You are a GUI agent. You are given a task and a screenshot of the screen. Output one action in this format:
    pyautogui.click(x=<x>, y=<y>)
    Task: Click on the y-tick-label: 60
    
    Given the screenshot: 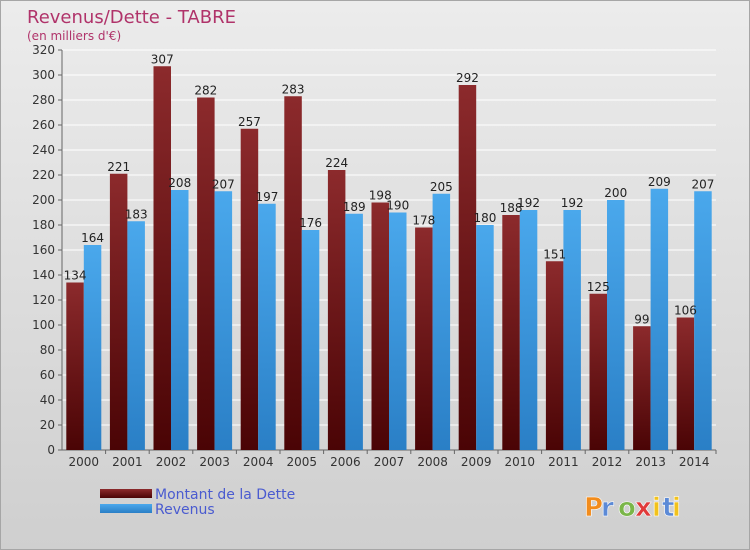 What is the action you would take?
    pyautogui.click(x=47, y=375)
    